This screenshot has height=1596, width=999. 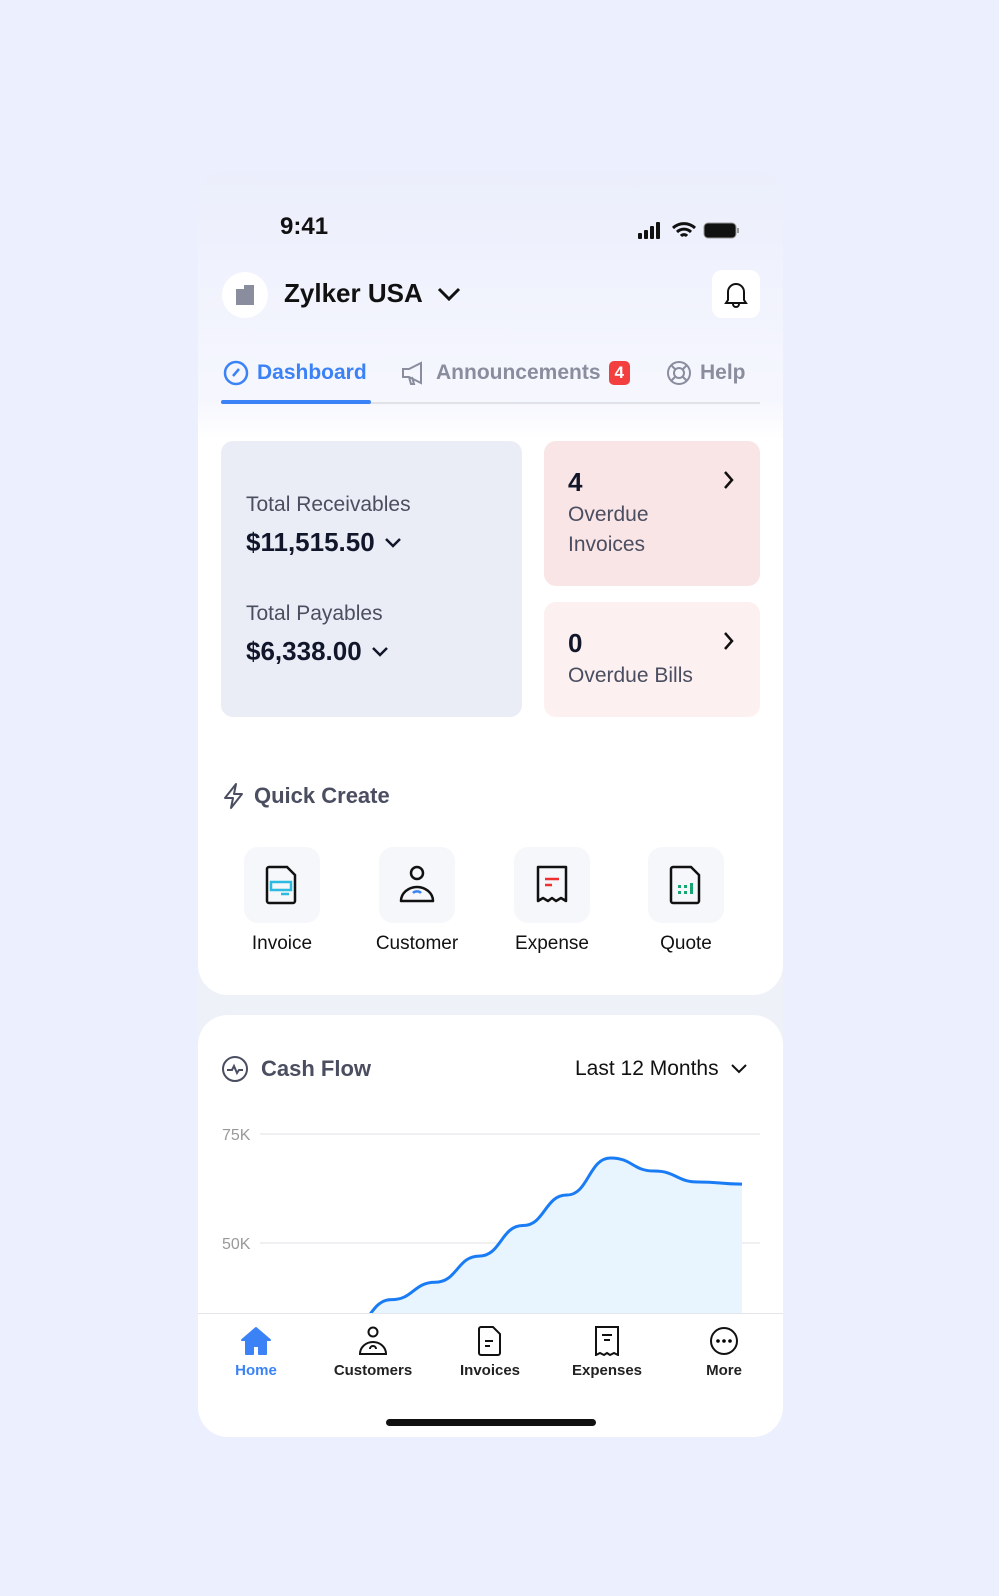 I want to click on home-icon, so click(x=256, y=1341).